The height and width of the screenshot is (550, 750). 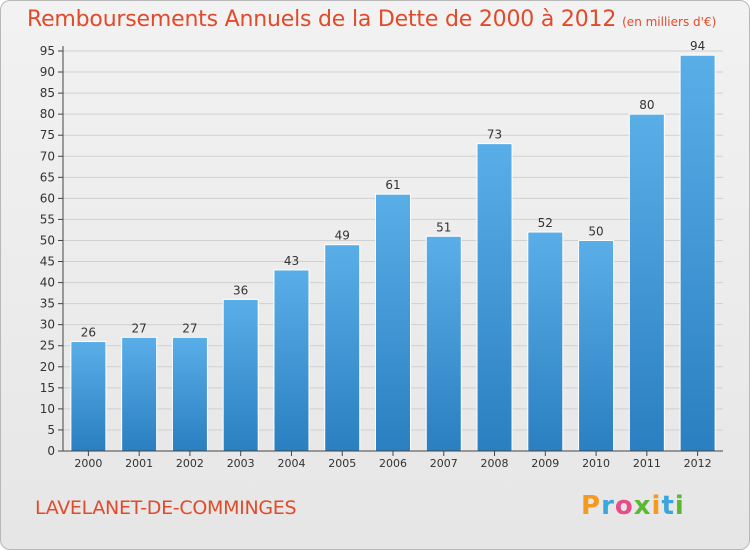 I want to click on unit-note: (en milliers d'€), so click(x=669, y=22).